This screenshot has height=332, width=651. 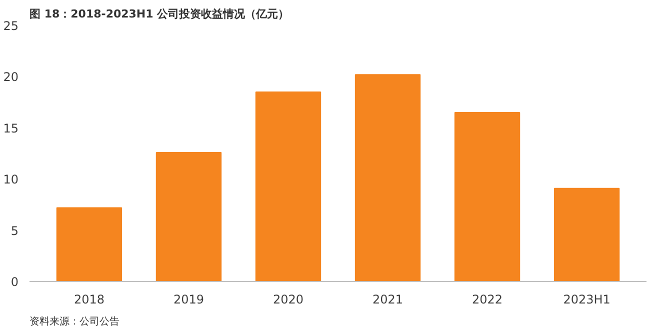 I want to click on y-tick-label: 20, so click(x=11, y=77).